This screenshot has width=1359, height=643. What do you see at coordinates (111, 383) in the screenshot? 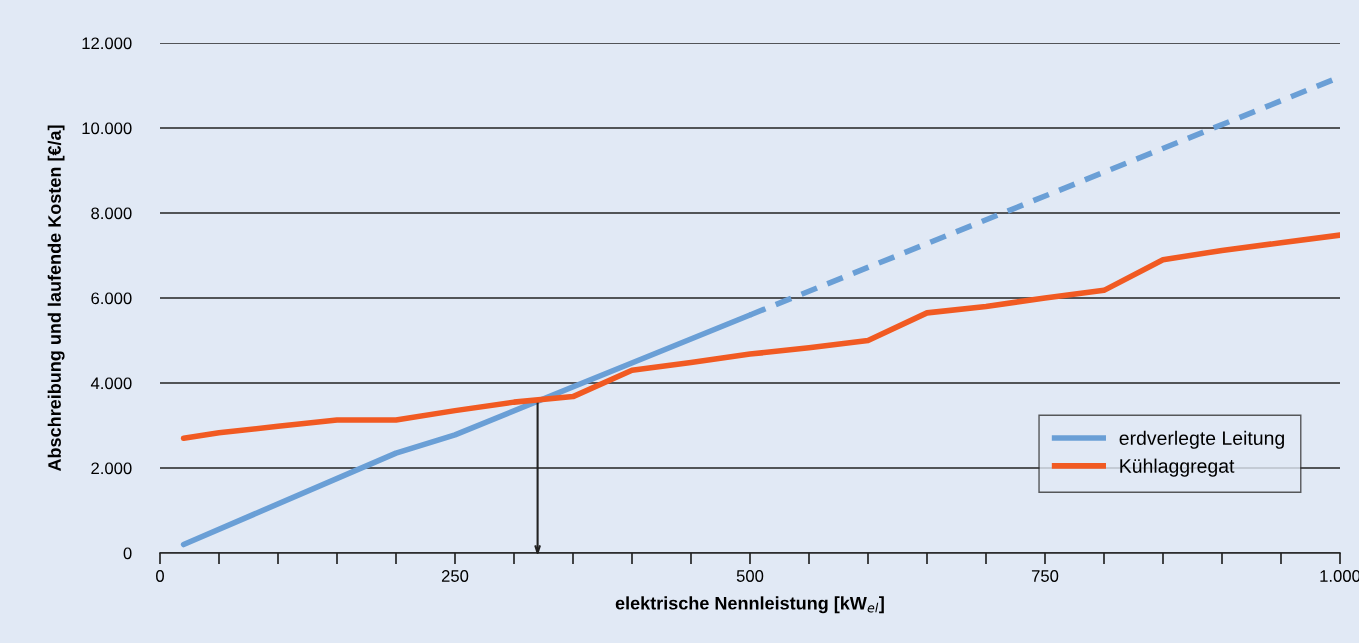
I see `y-tick-label: 4.000` at bounding box center [111, 383].